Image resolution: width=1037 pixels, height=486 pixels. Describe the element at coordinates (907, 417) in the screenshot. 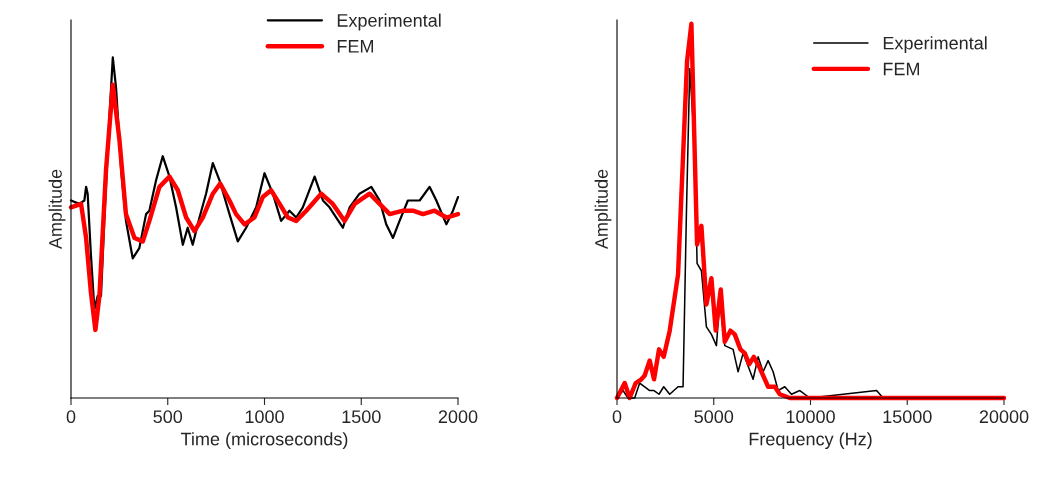

I see `x-tick-label: 15000` at that location.